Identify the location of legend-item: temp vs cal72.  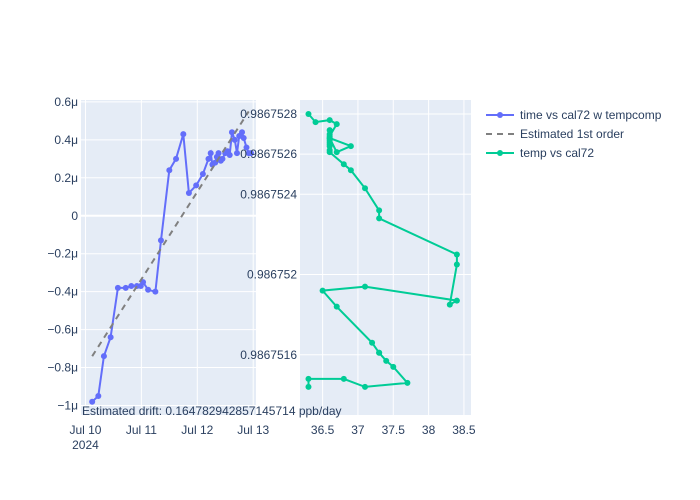
(540, 153).